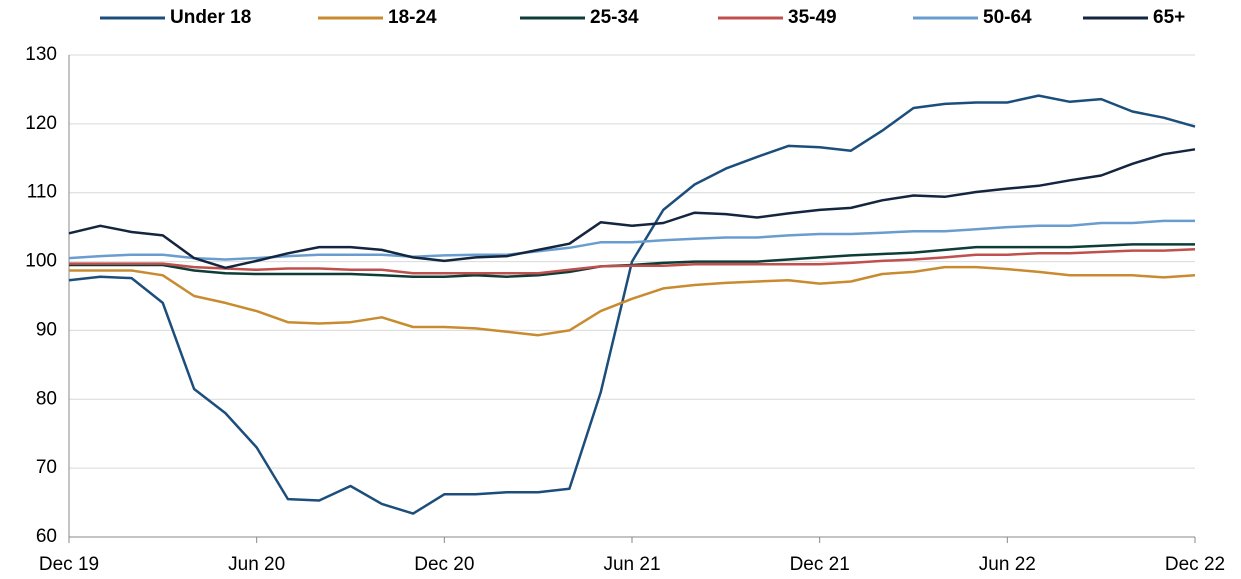  What do you see at coordinates (42, 192) in the screenshot?
I see `y-tick-label: 110` at bounding box center [42, 192].